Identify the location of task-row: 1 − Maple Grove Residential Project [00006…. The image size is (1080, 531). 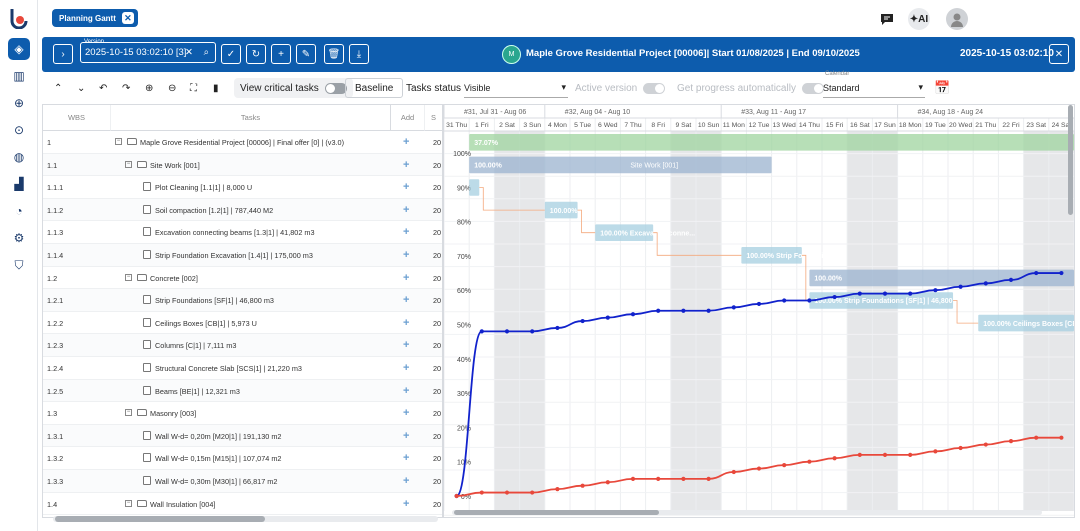
(242, 142).